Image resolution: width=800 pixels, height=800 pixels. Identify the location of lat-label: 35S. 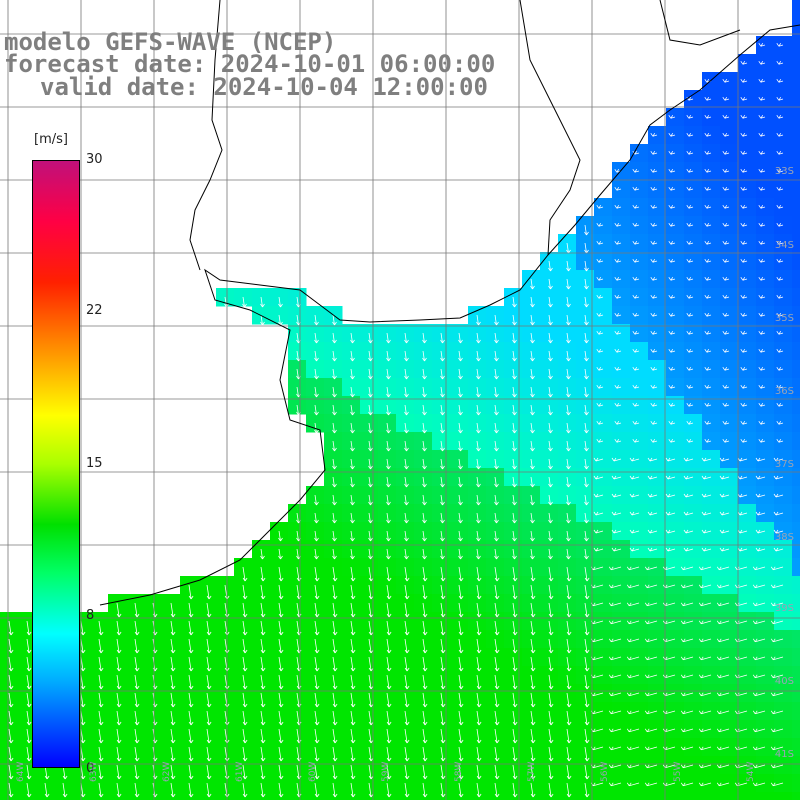
(784, 318).